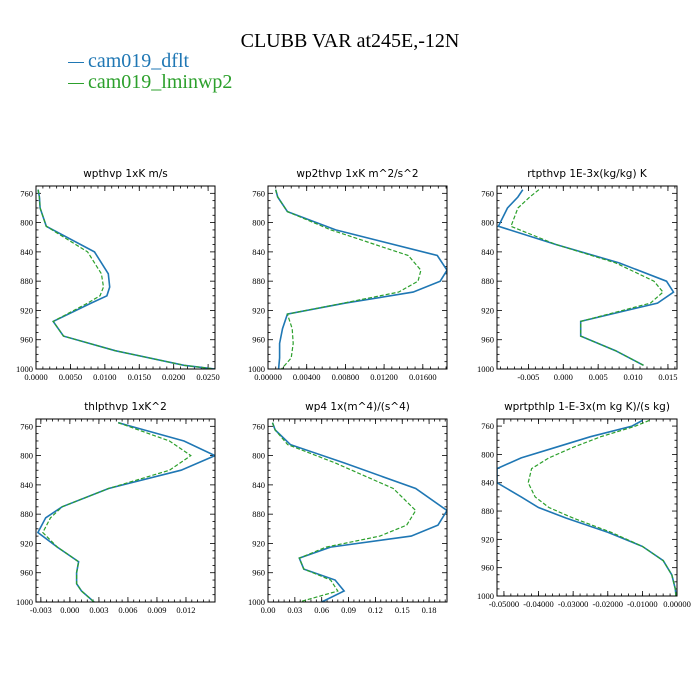  Describe the element at coordinates (587, 407) in the screenshot. I see `panel-title: wprtpthlp 1-E-3x(m kg K)/(s kg)` at that location.